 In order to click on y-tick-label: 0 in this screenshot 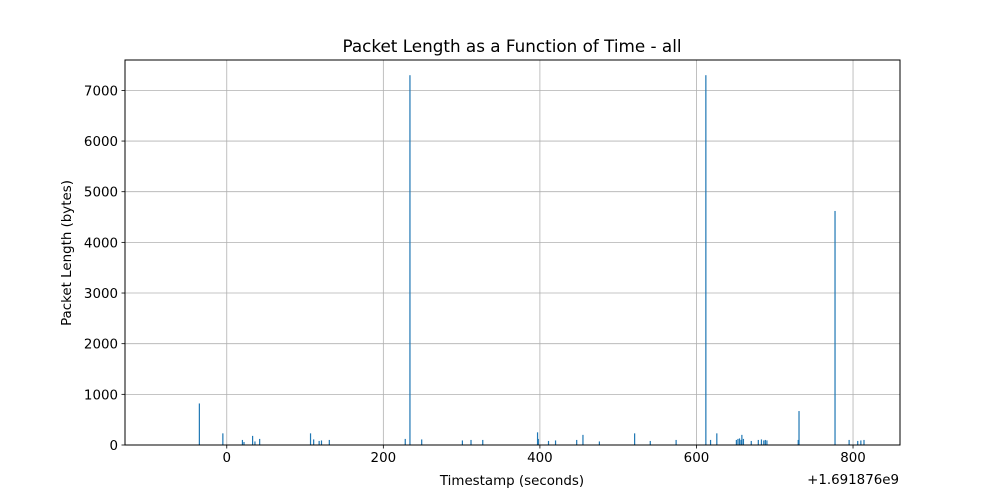, I will do `click(113, 446)`.